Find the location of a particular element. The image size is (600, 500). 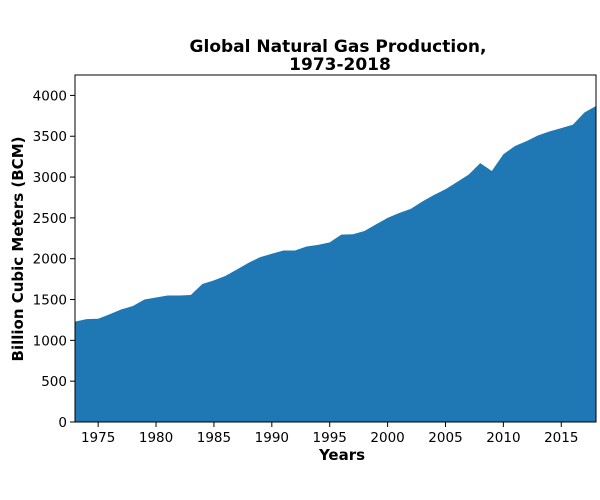

y-axis-label: Billion Cubic Meters (BCM) is located at coordinates (18, 249).